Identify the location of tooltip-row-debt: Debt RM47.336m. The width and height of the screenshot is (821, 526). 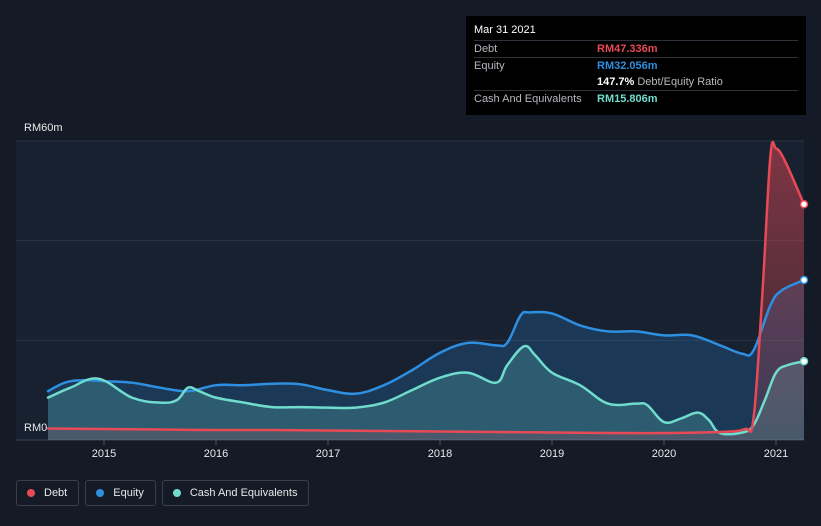
(636, 48).